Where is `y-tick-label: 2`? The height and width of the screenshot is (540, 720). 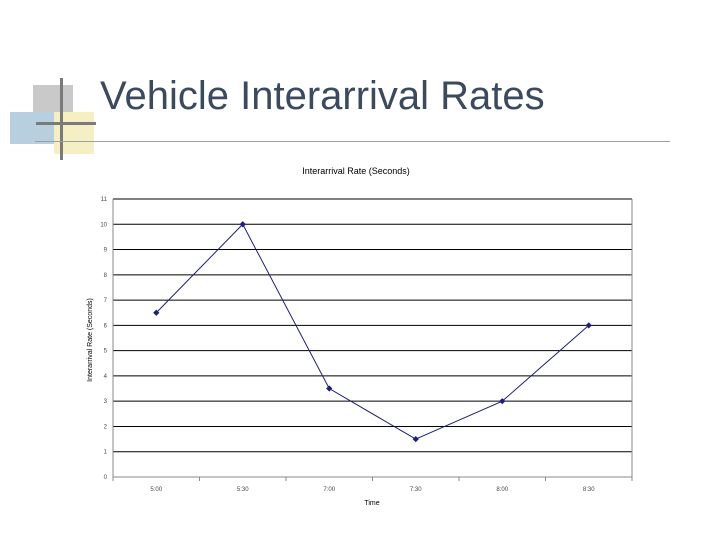 y-tick-label: 2 is located at coordinates (106, 427).